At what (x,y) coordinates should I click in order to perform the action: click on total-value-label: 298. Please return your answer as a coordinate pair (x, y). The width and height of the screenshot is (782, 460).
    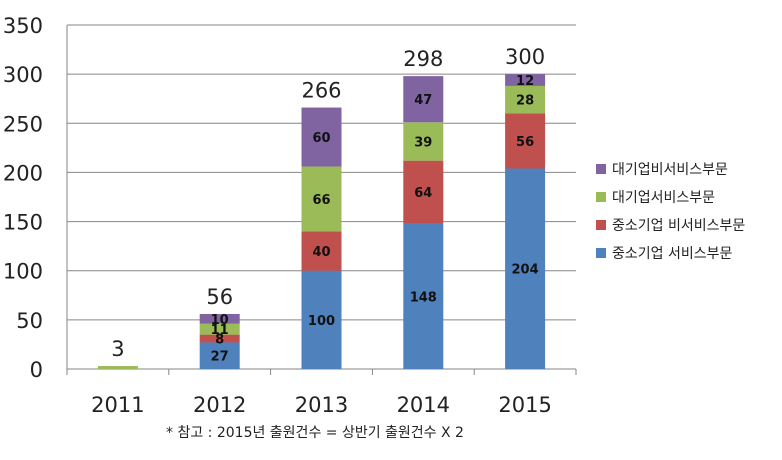
    Looking at the image, I should click on (423, 59).